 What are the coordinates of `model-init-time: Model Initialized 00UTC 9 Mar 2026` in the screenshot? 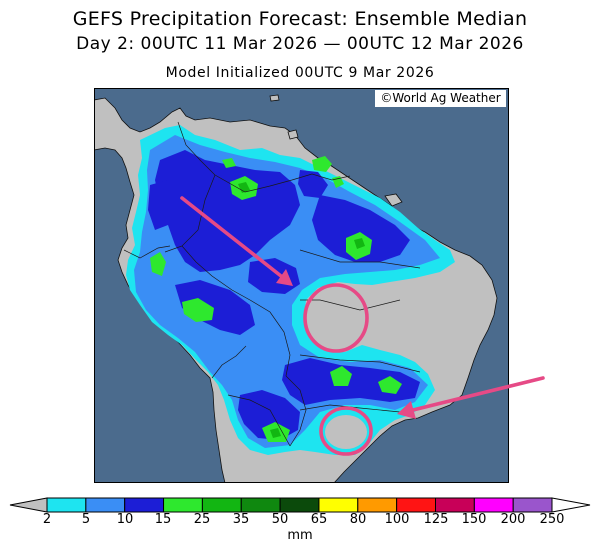 It's located at (300, 73).